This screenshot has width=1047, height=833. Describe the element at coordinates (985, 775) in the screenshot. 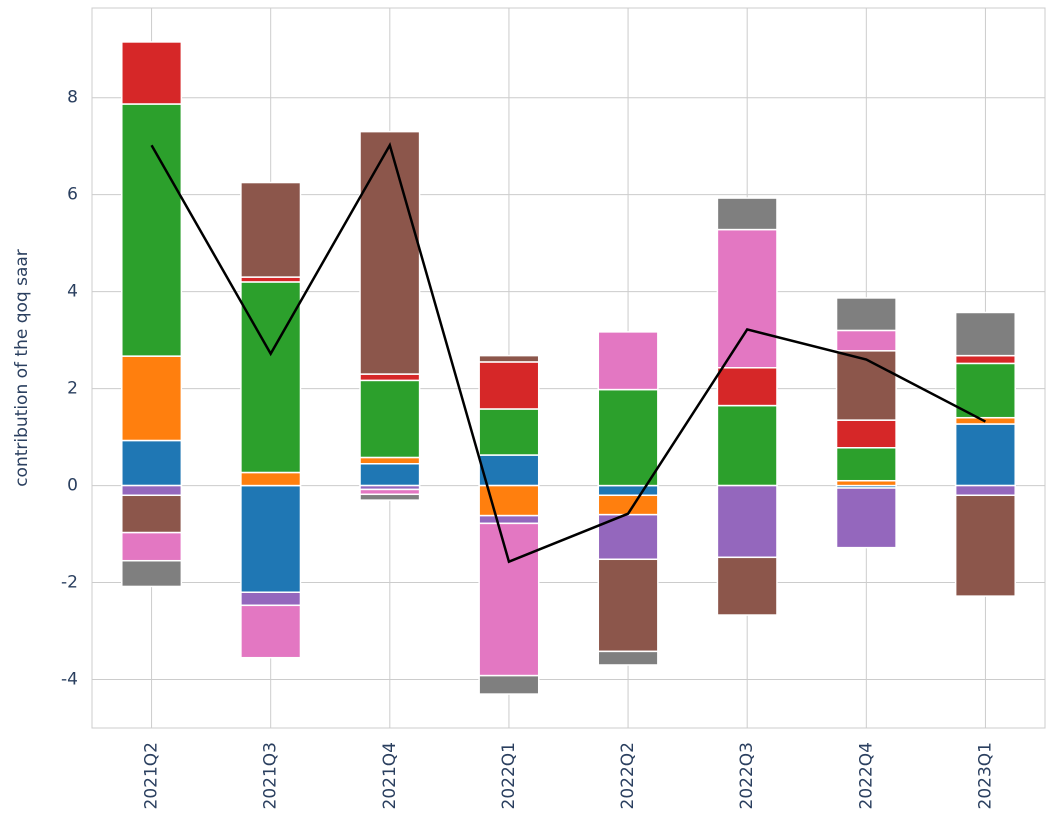

I see `x-tick-label: 2023Q1` at that location.